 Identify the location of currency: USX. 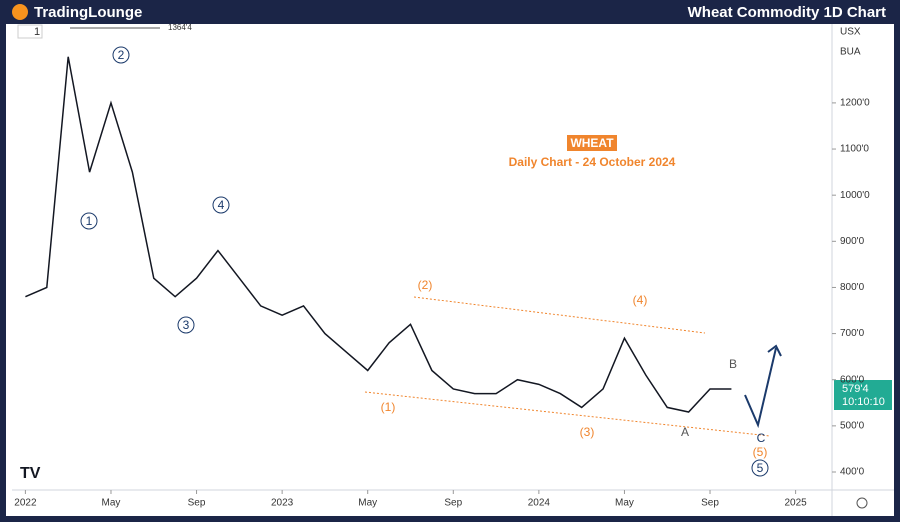
(850, 32).